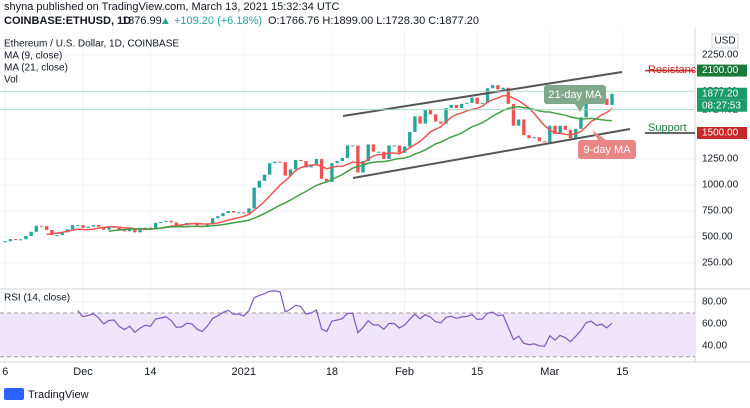  I want to click on ma21-label: 21-day MA, so click(575, 95).